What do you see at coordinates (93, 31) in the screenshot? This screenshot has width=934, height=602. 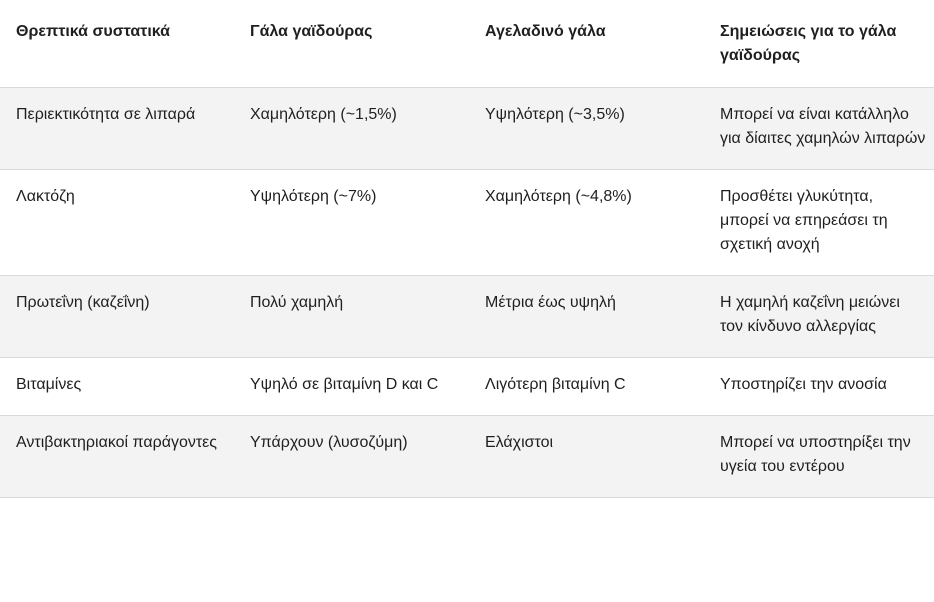 I see `header-nutrient: Θρεπτικά συστατικά` at bounding box center [93, 31].